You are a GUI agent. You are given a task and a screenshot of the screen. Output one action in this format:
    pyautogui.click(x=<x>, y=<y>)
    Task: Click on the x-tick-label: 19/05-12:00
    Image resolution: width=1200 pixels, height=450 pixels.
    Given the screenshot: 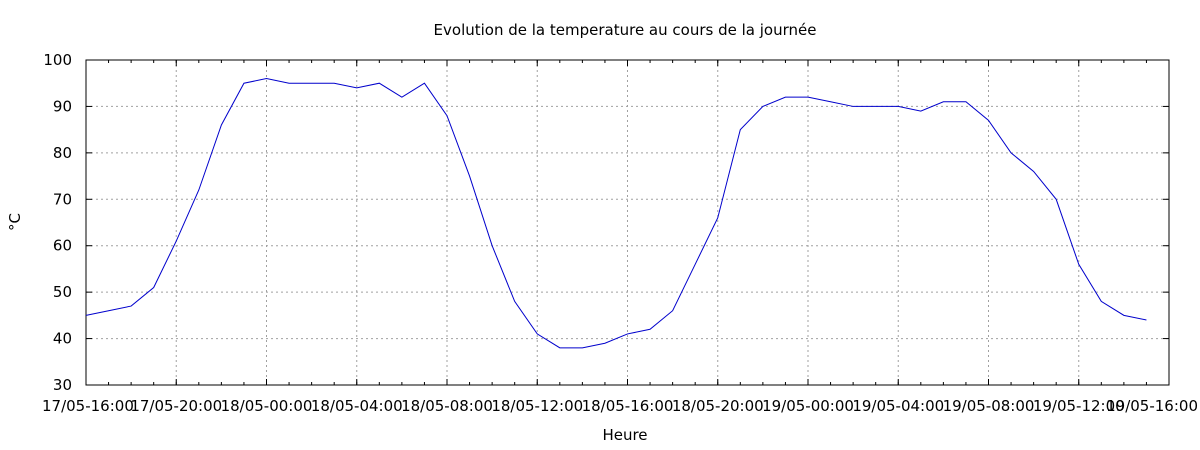 What is the action you would take?
    pyautogui.click(x=1079, y=406)
    